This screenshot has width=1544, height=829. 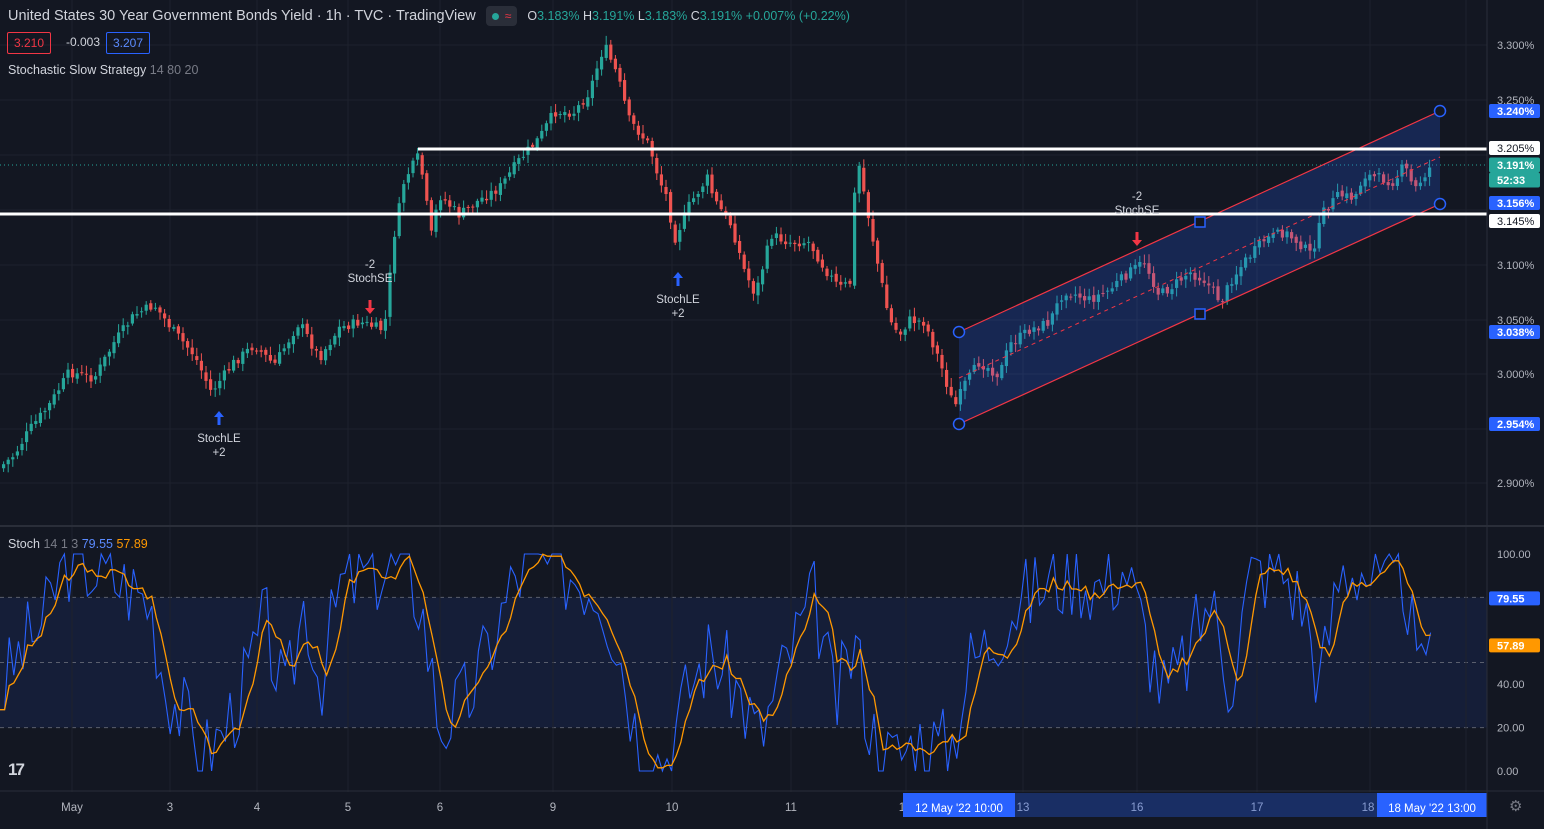 What do you see at coordinates (132, 544) in the screenshot?
I see `stoch-d-value: 57.89` at bounding box center [132, 544].